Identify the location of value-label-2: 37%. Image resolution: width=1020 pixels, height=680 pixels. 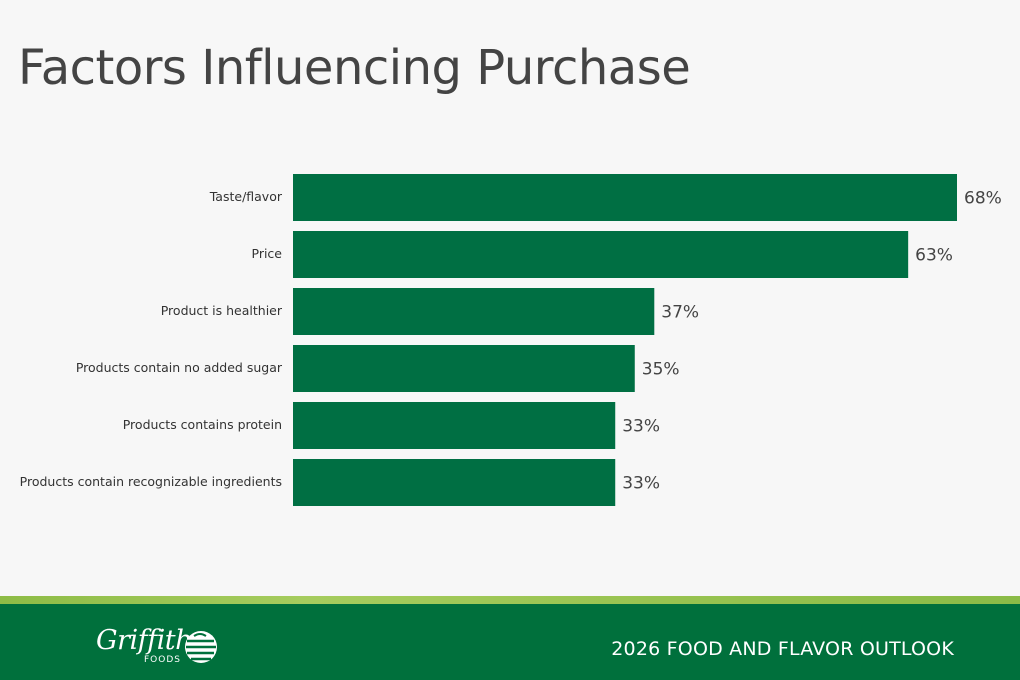
(680, 313).